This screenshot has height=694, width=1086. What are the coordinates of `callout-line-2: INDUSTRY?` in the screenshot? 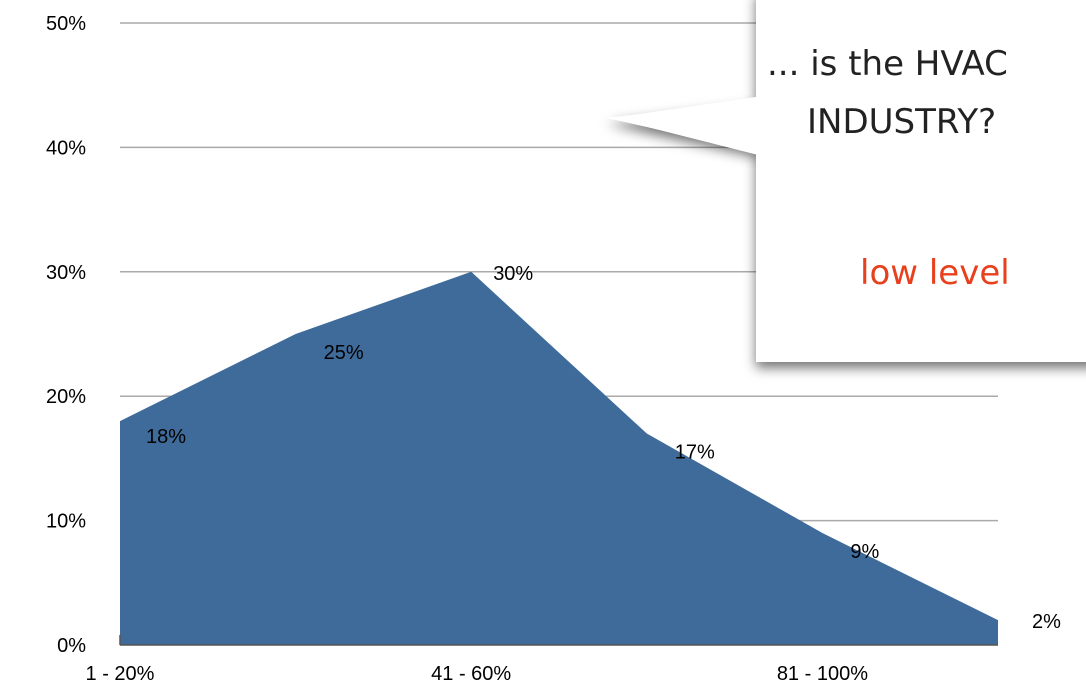 It's located at (901, 122).